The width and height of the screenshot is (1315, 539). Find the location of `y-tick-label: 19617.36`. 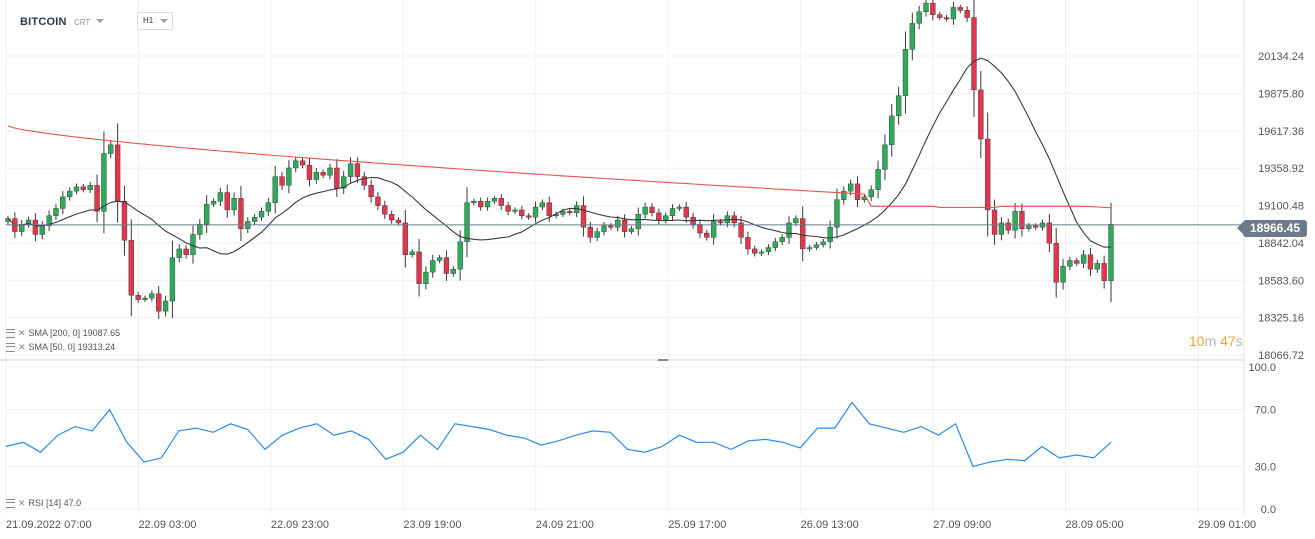

y-tick-label: 19617.36 is located at coordinates (1281, 132).